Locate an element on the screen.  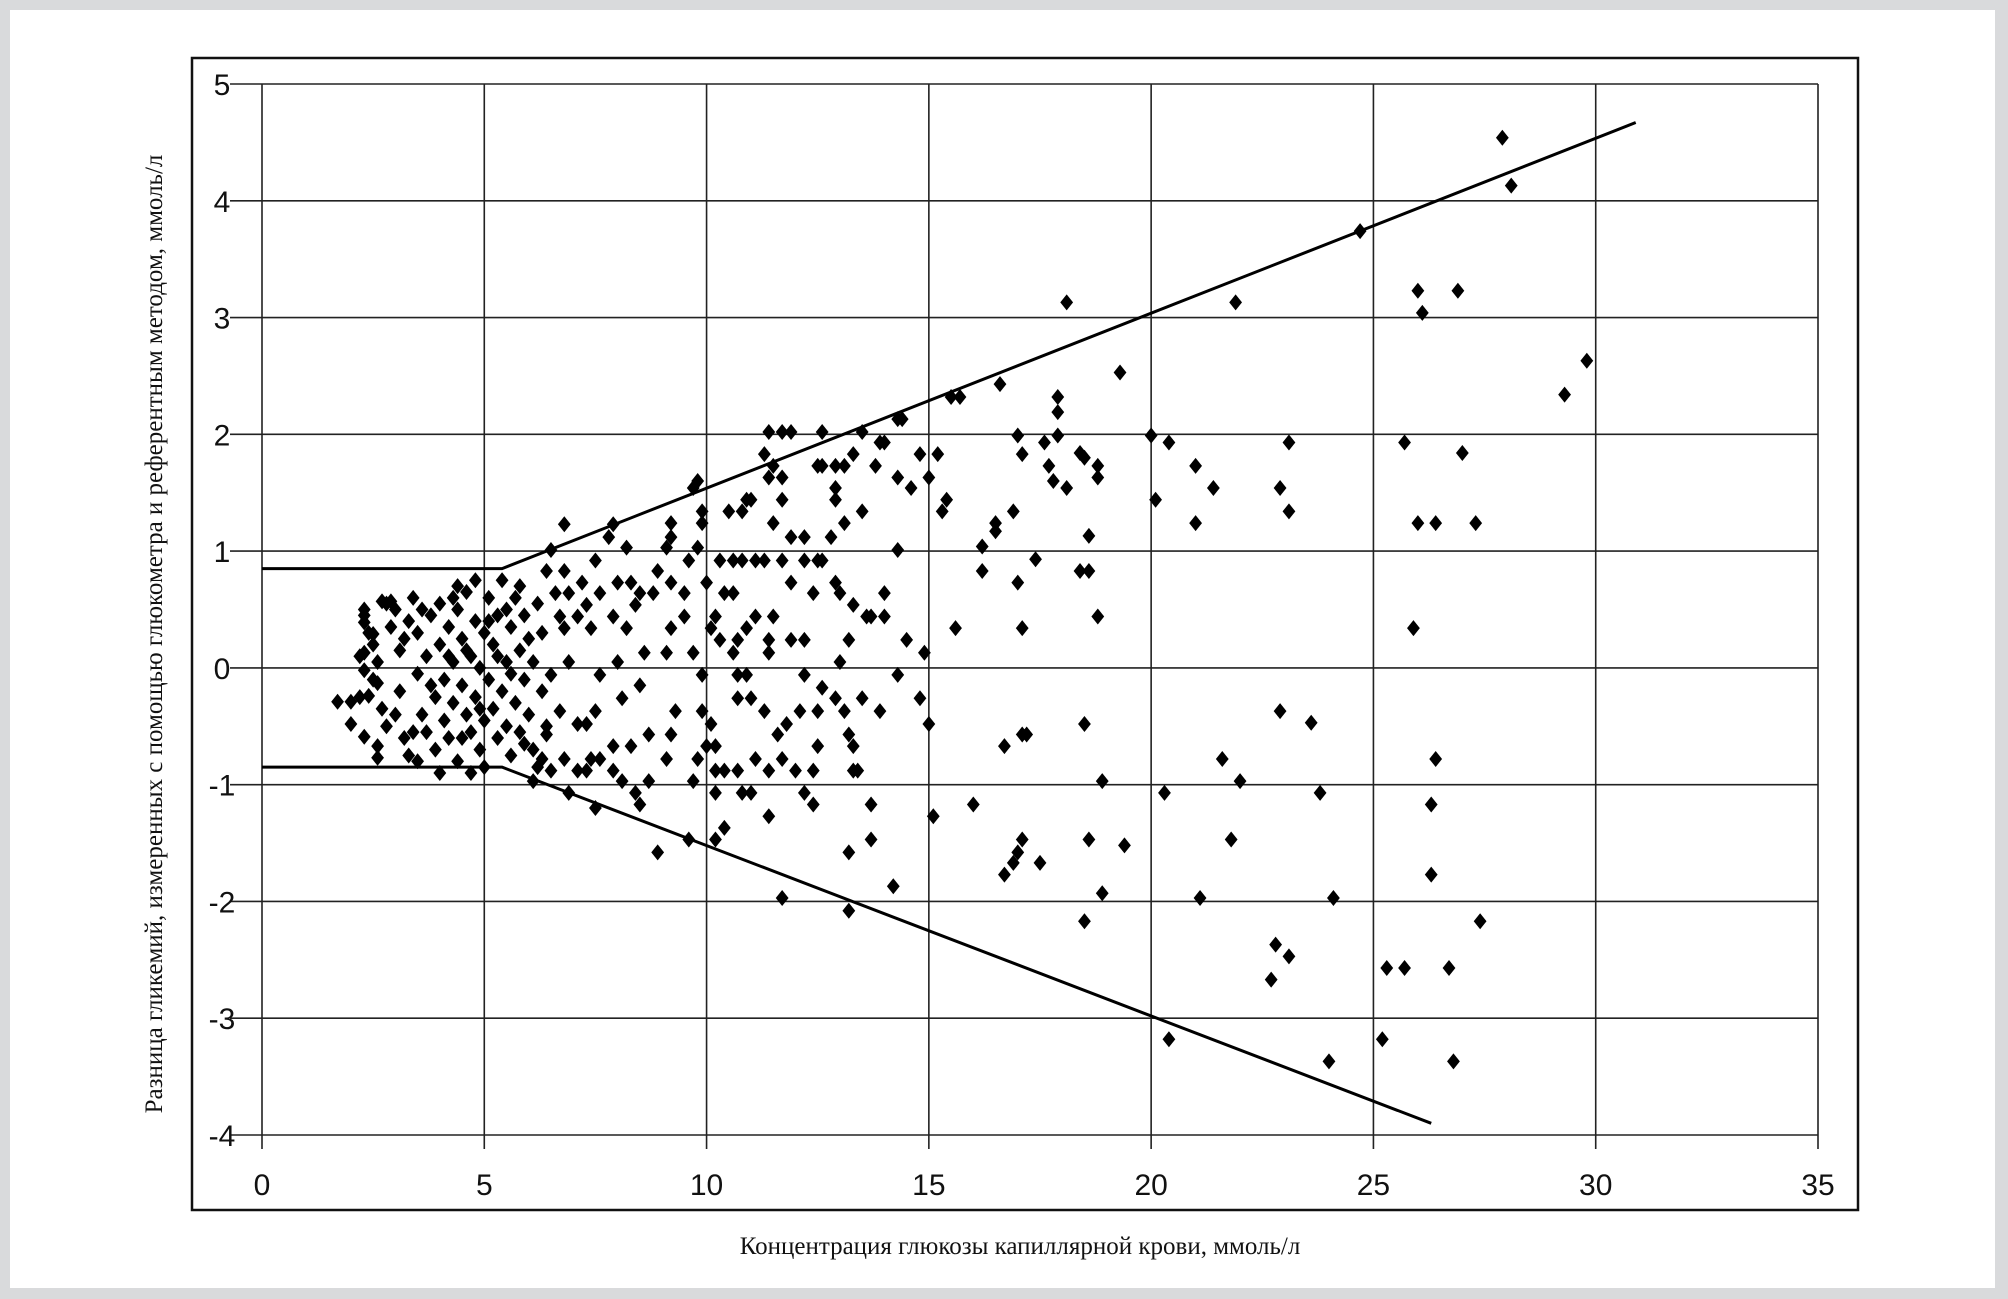
y-tick-labels: 5 4 3 2 1 0 -1 -2 -3 -4 is located at coordinates (222, 611).